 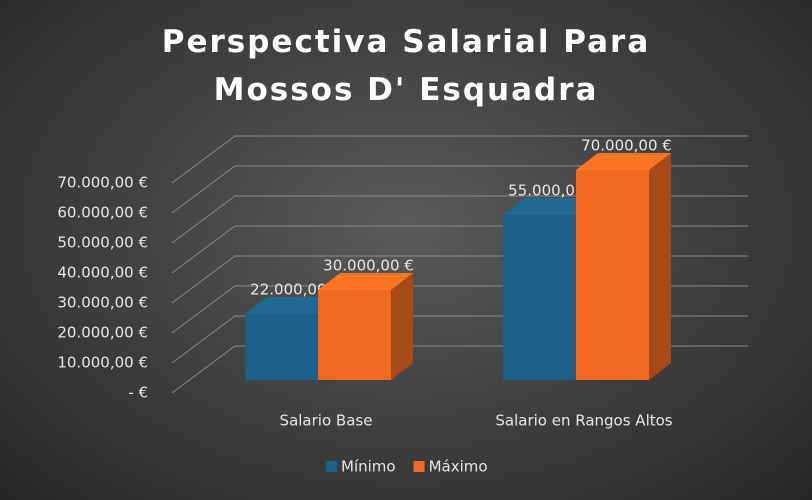 What do you see at coordinates (458, 467) in the screenshot?
I see `legend-label: Máximo` at bounding box center [458, 467].